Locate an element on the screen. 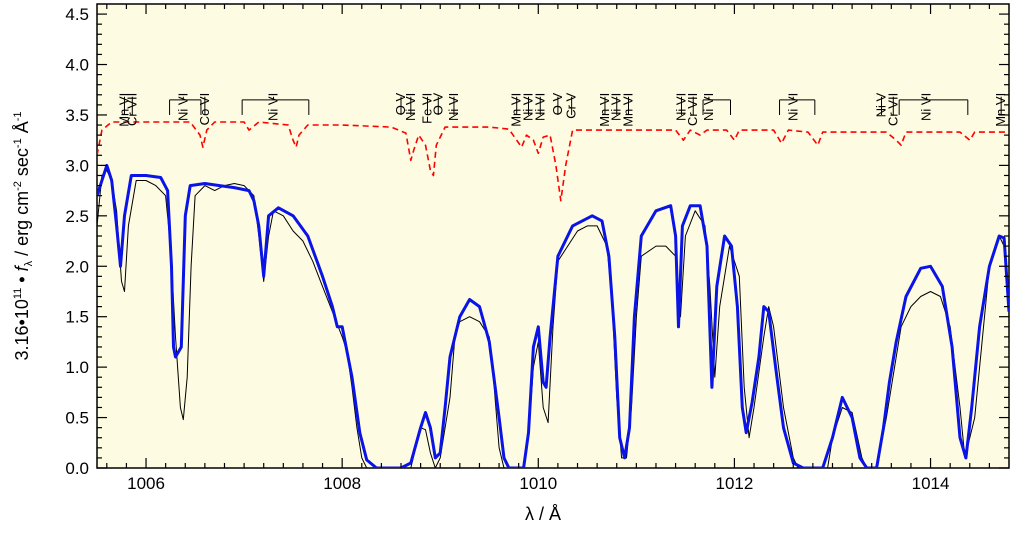  y-label-prefix: 3.16•10 is located at coordinates (22, 329).